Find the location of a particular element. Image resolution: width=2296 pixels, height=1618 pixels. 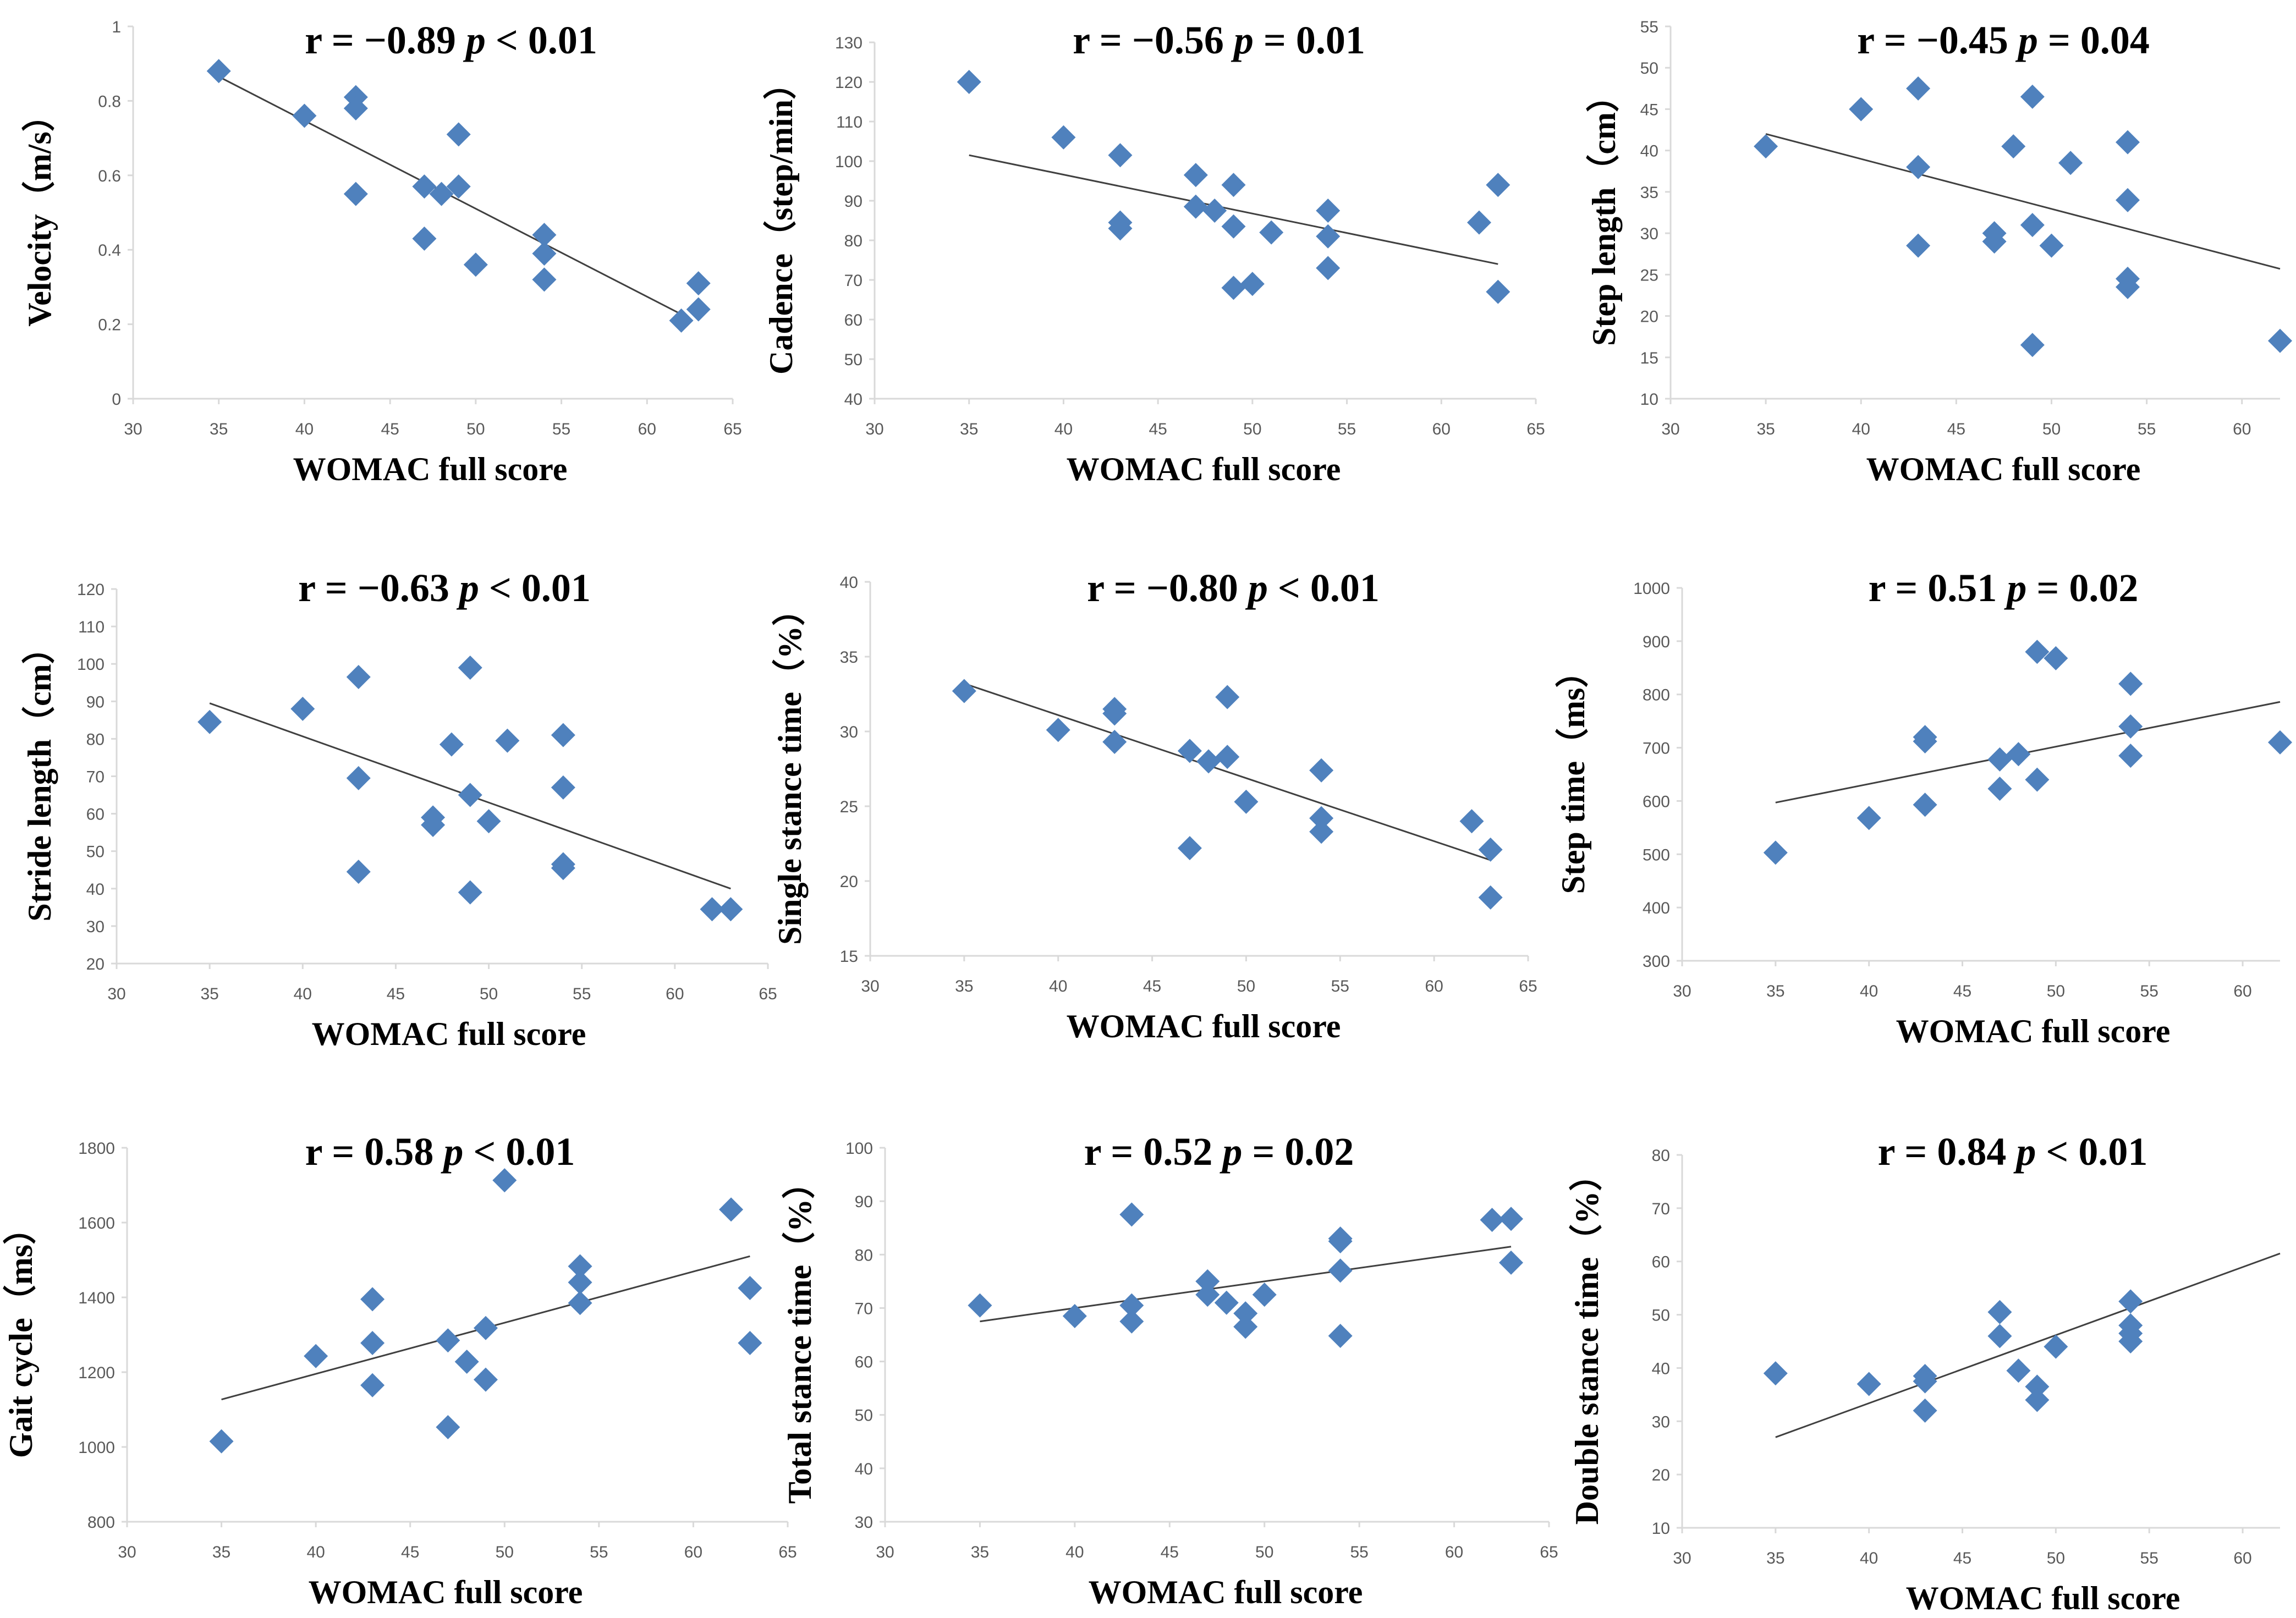

y-tick-label: 110 is located at coordinates (849, 122).